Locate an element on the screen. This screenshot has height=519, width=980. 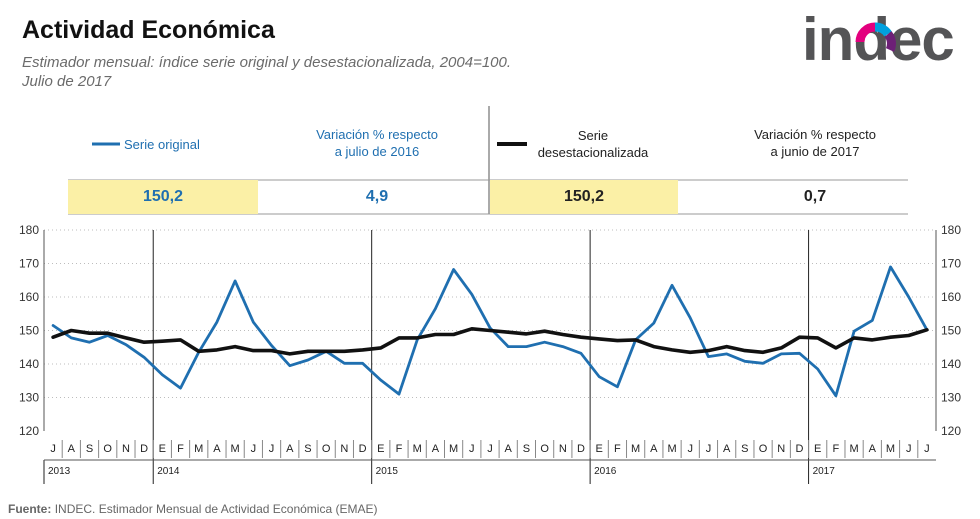
mom-value: 0,7 is located at coordinates (815, 196).